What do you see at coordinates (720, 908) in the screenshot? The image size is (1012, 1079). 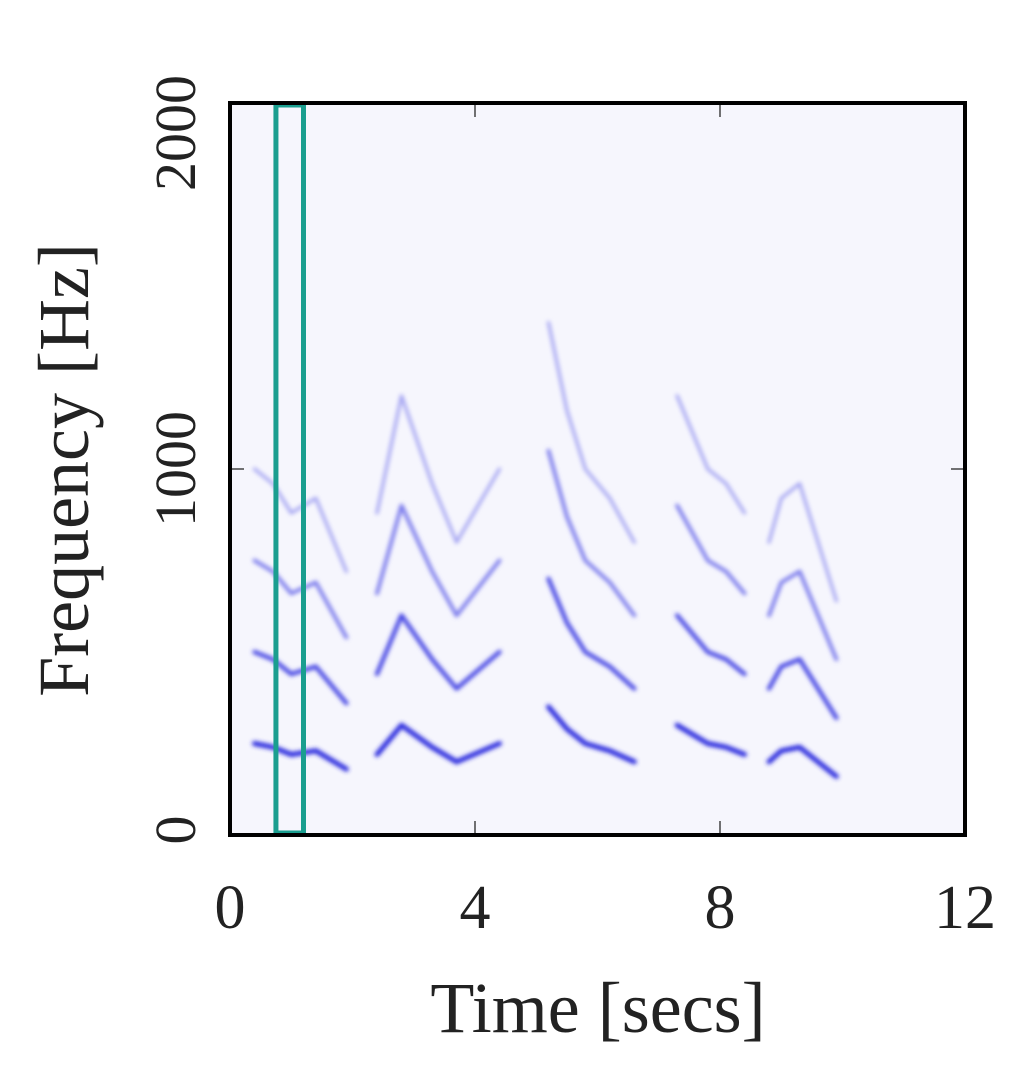 I see `x-tick-label: 8` at bounding box center [720, 908].